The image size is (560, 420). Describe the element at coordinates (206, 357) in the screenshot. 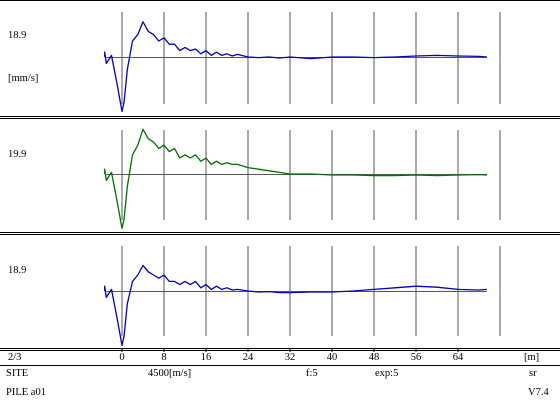

I see `x-tick-label: 16` at that location.